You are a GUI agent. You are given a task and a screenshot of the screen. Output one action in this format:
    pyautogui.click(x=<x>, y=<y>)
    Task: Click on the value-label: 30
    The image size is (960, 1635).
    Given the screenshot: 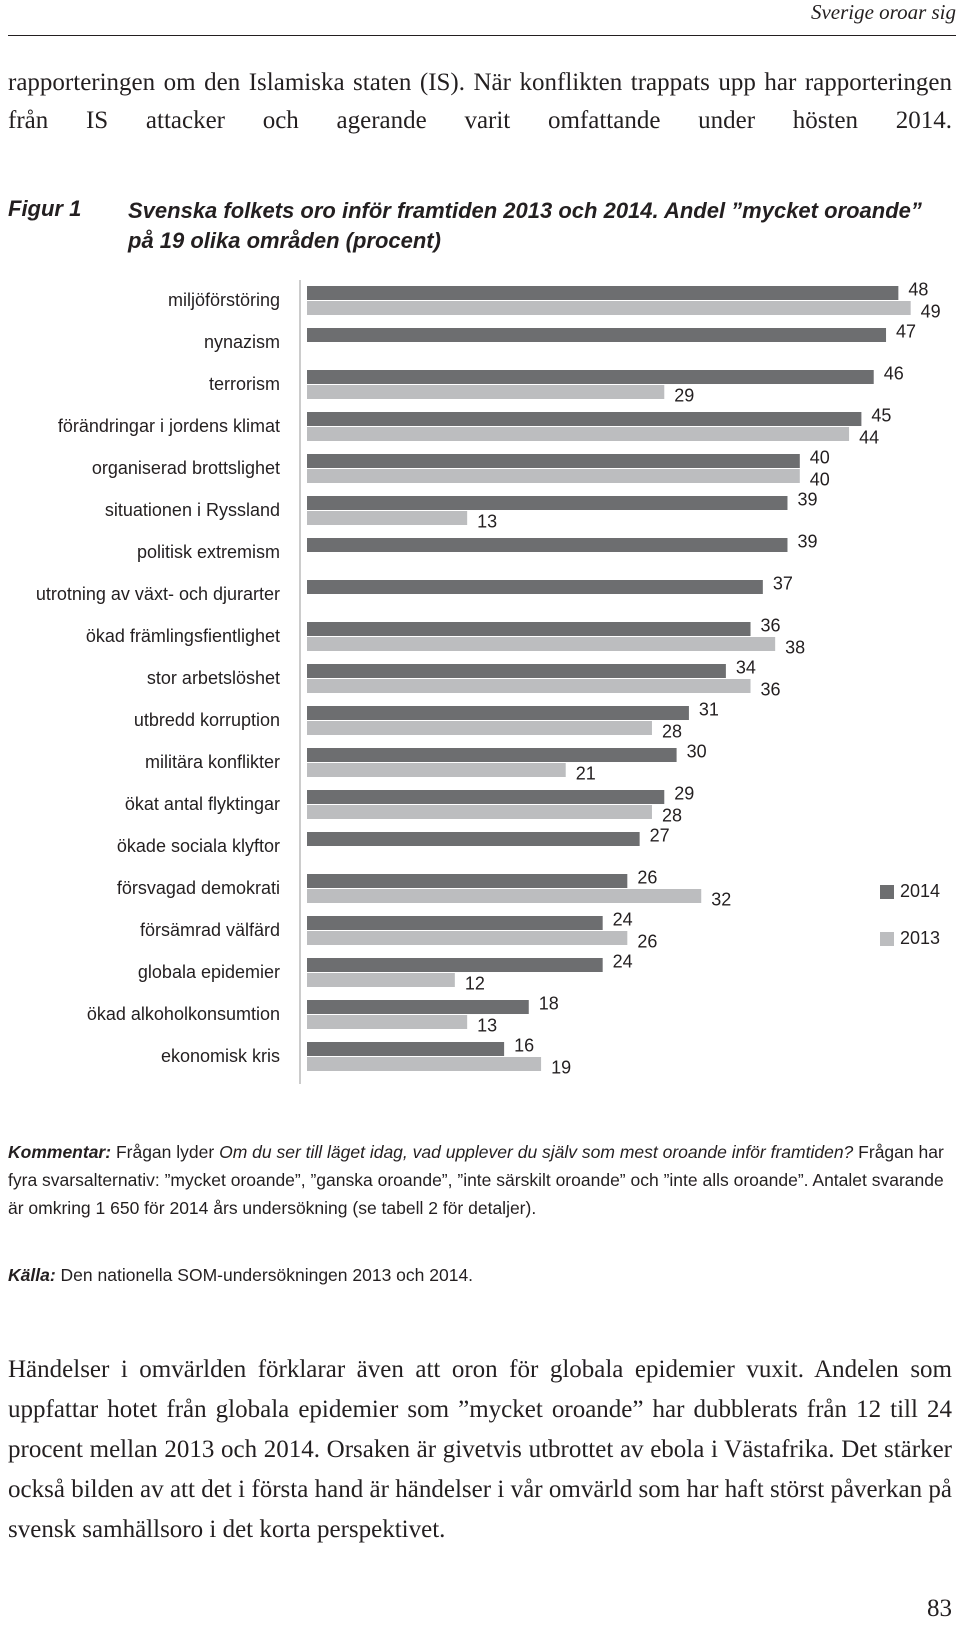 What is the action you would take?
    pyautogui.click(x=697, y=751)
    